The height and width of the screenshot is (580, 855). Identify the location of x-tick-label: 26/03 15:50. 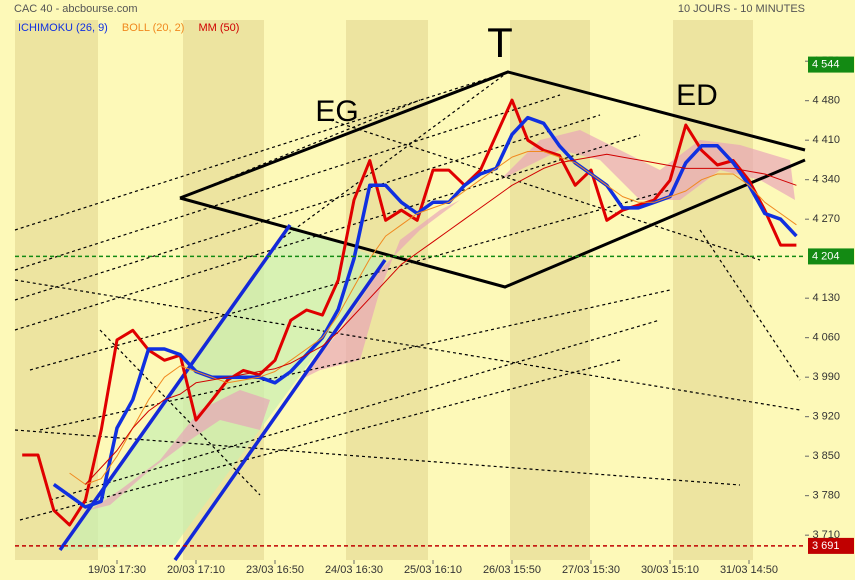
(512, 570).